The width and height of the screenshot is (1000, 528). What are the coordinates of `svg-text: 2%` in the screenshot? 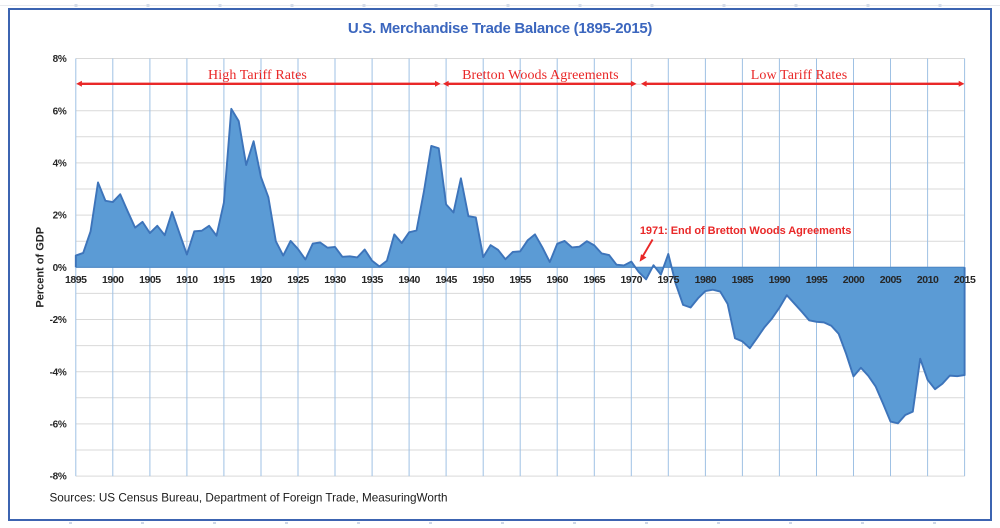 It's located at (60, 216).